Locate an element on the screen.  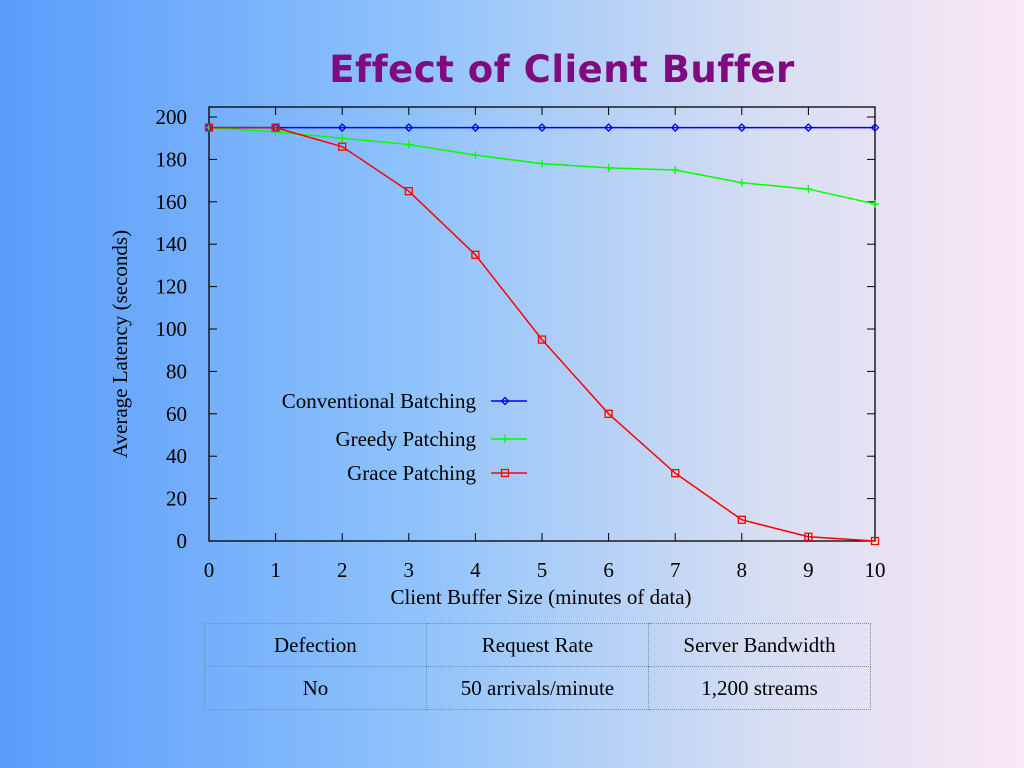
slide-title: Effect of Client Buffer is located at coordinates (562, 69).